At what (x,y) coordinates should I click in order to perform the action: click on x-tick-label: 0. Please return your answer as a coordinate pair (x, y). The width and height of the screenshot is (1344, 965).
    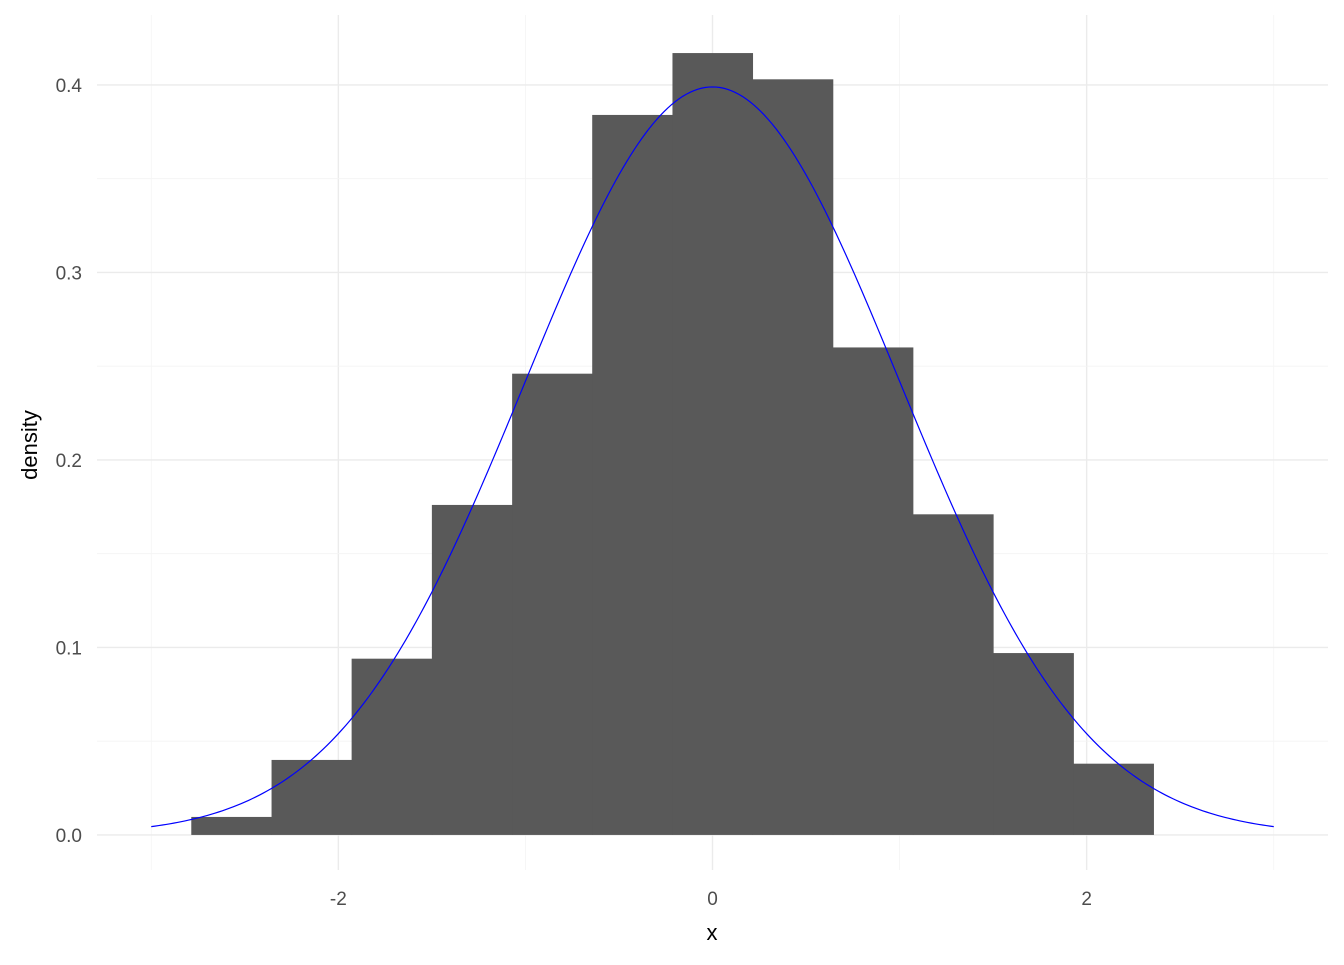
    Looking at the image, I should click on (712, 899).